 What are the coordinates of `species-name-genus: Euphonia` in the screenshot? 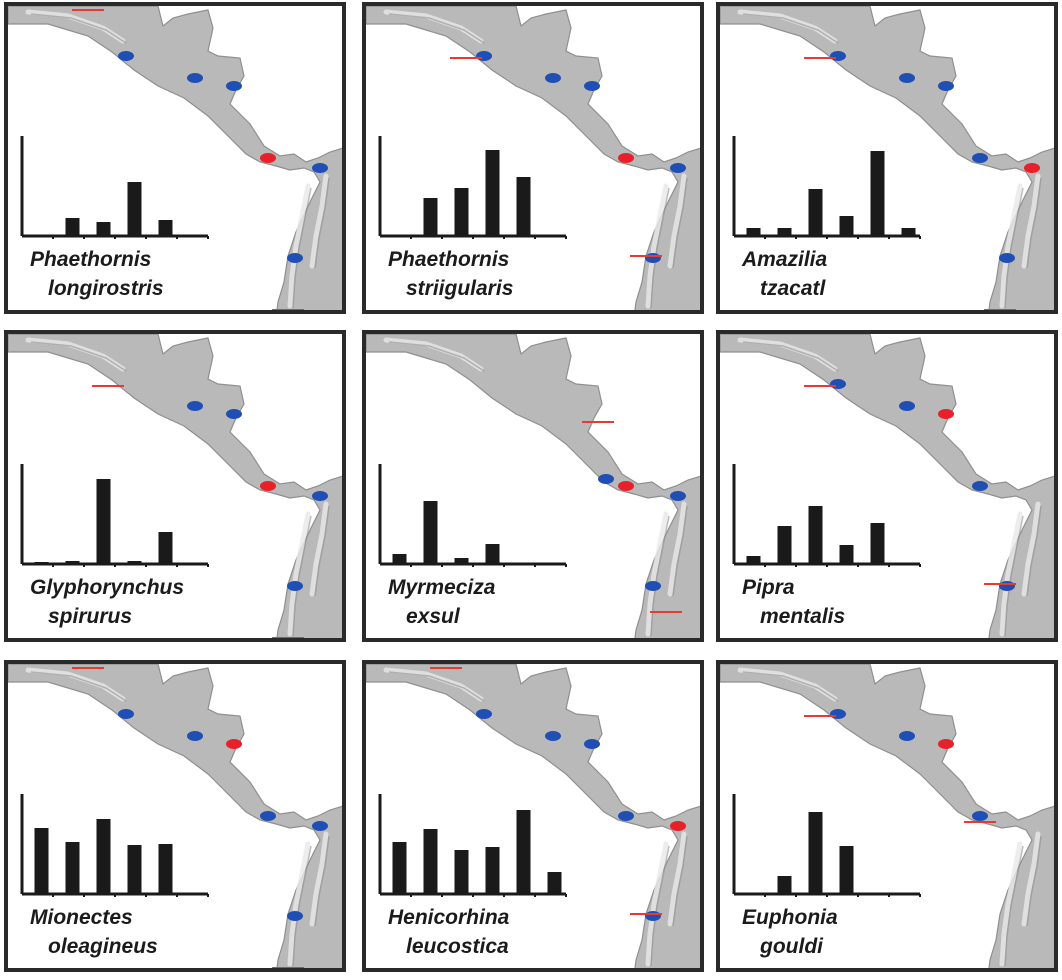 It's located at (790, 917).